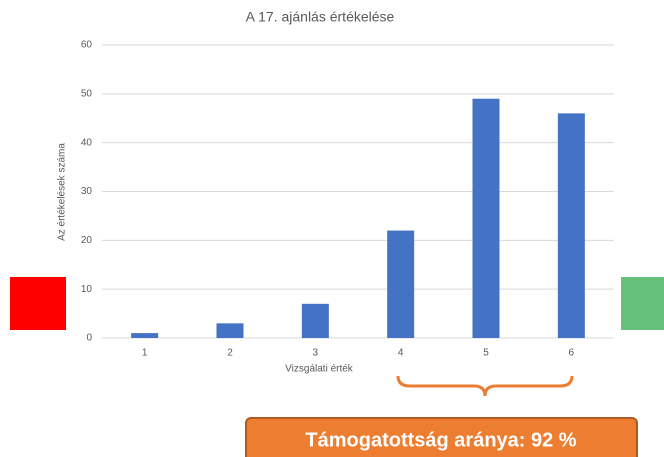 The width and height of the screenshot is (664, 457). What do you see at coordinates (62, 192) in the screenshot?
I see `y-axis-label: Az értékelések száma` at bounding box center [62, 192].